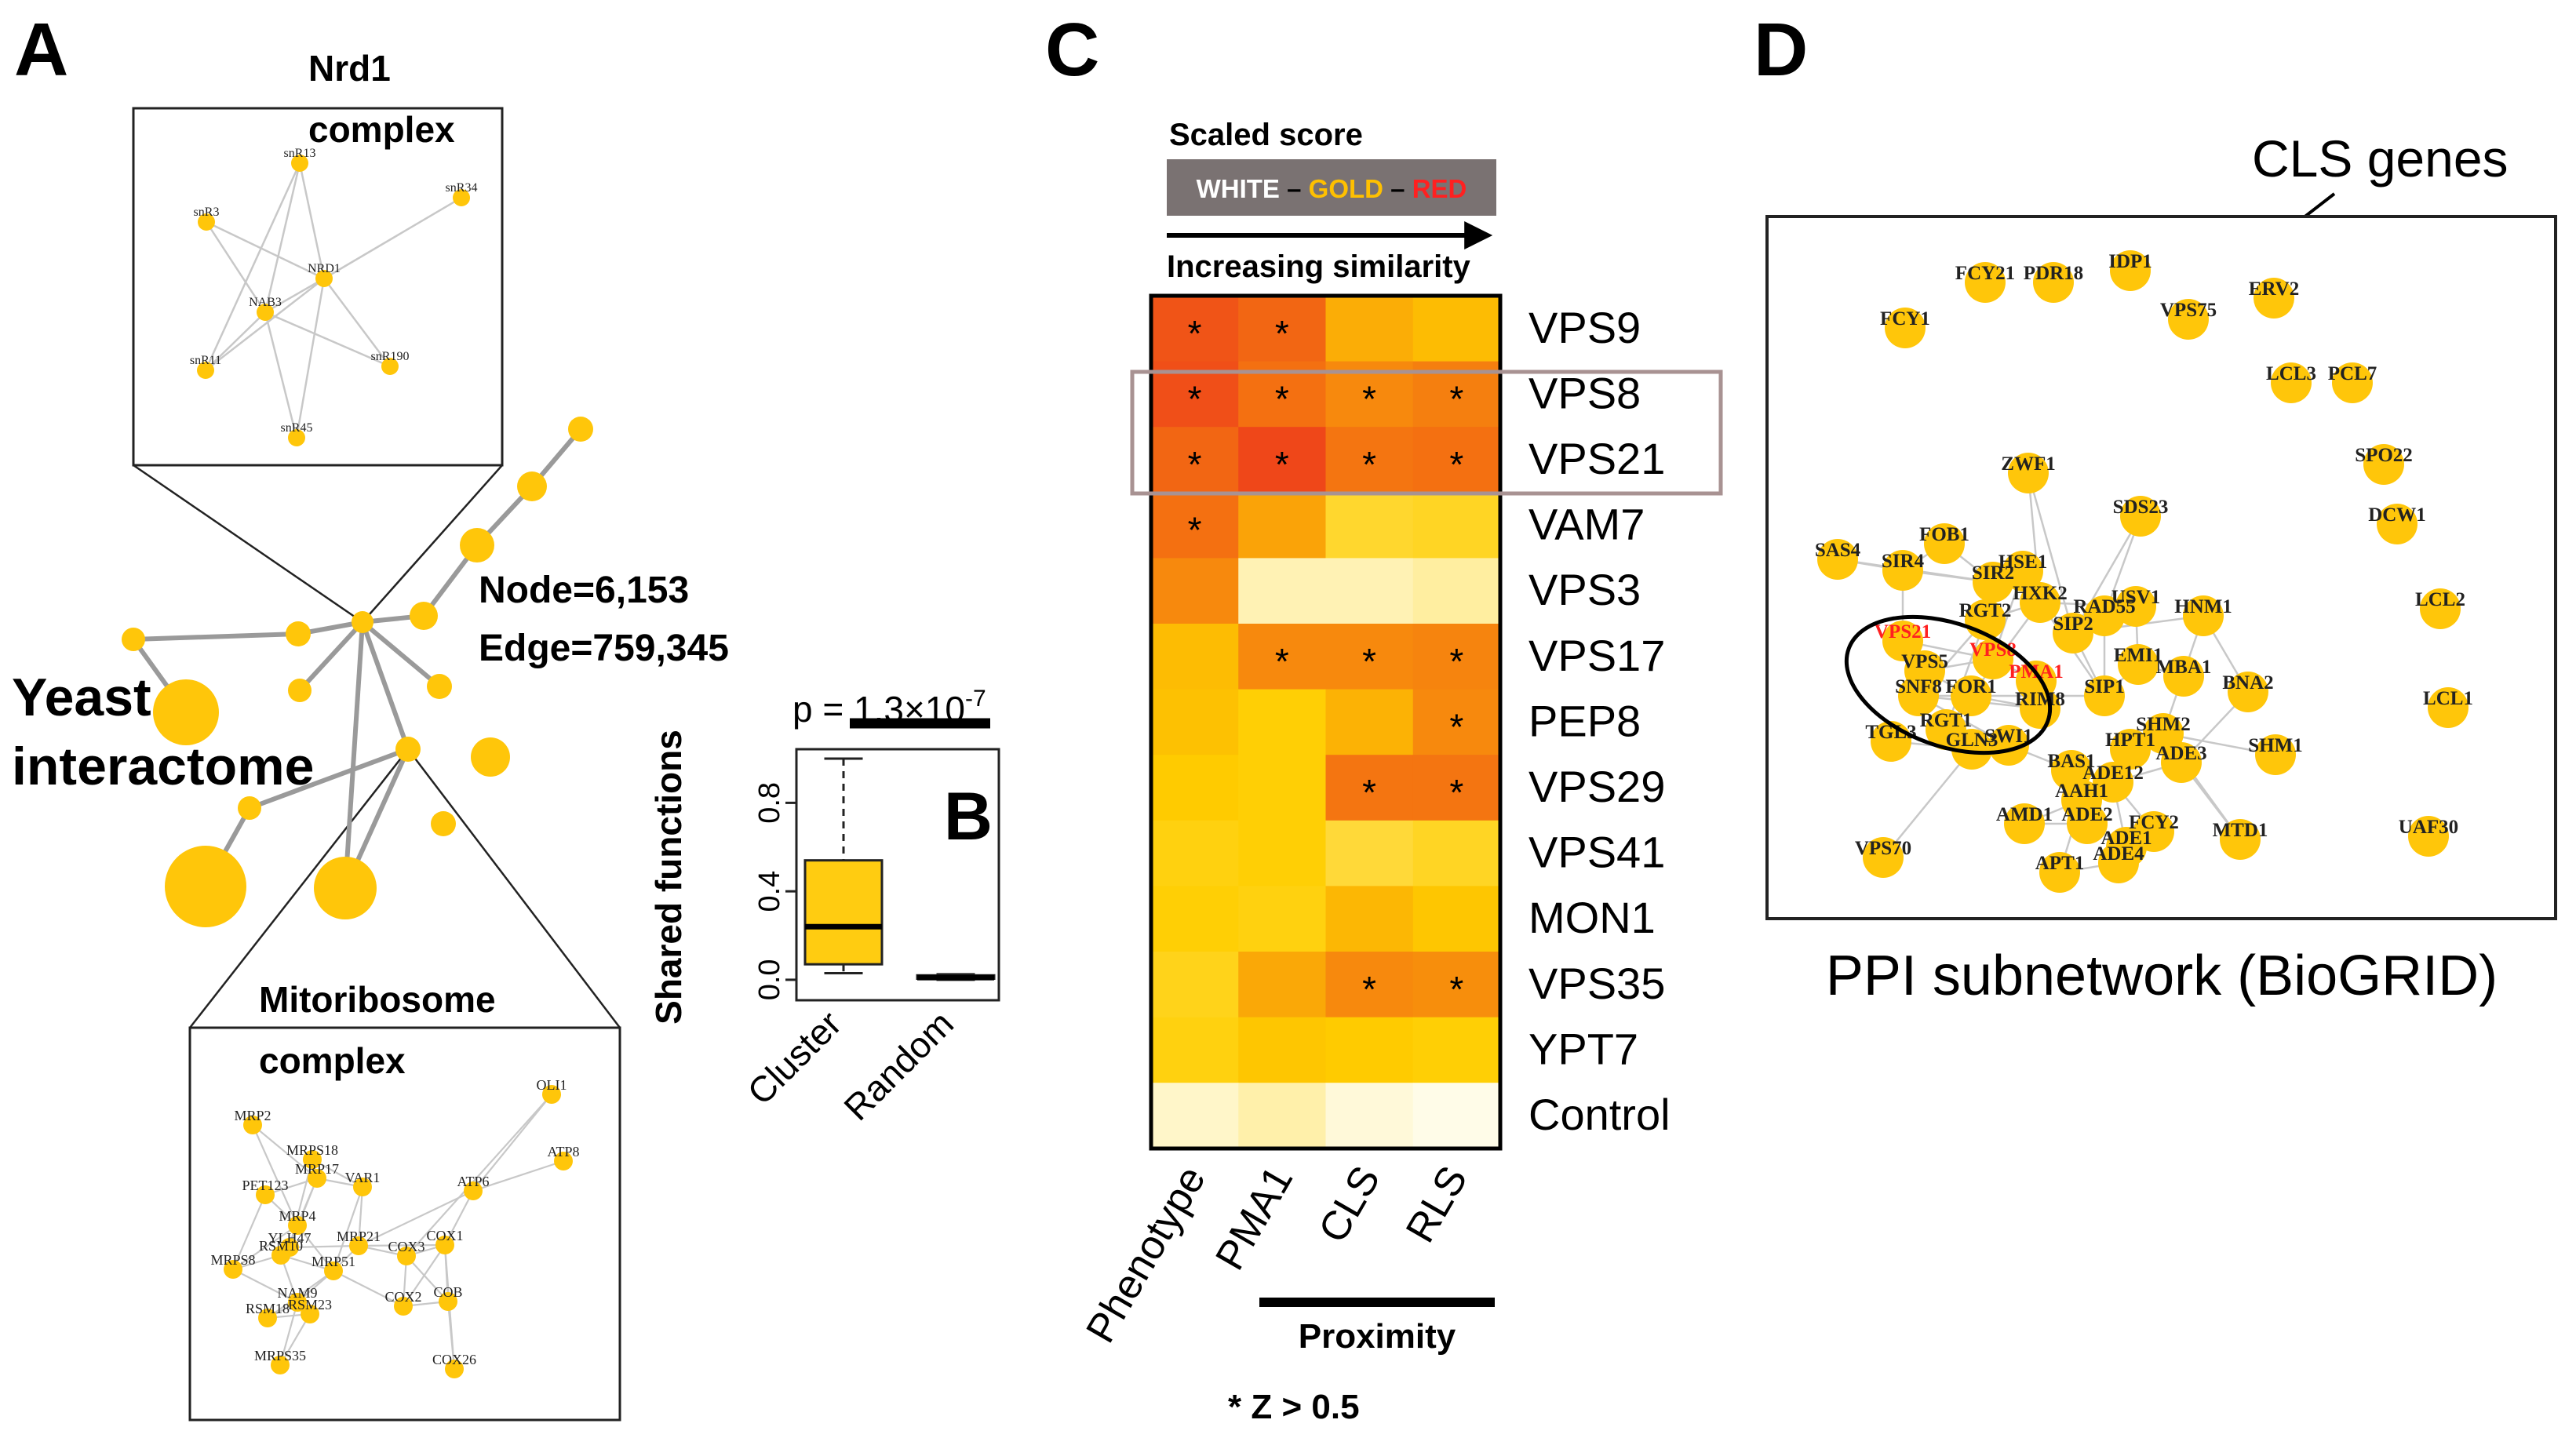  Describe the element at coordinates (1282, 985) in the screenshot. I see `heat-cell-vps35-pma1` at that location.